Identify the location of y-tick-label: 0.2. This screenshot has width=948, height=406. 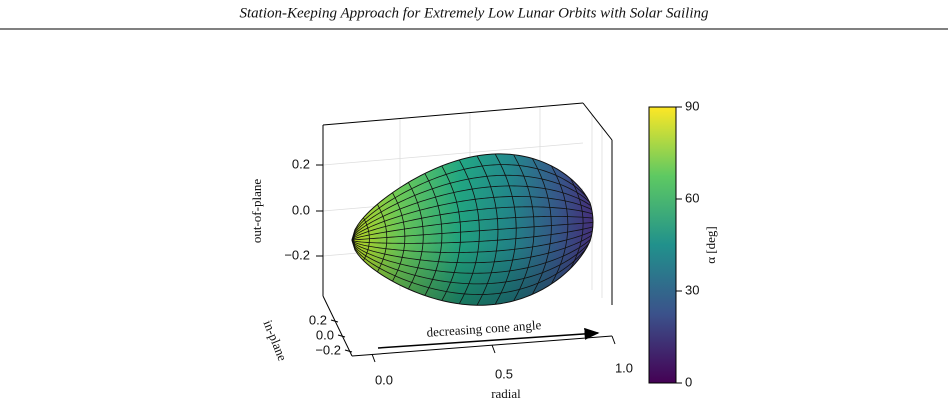
(318, 319).